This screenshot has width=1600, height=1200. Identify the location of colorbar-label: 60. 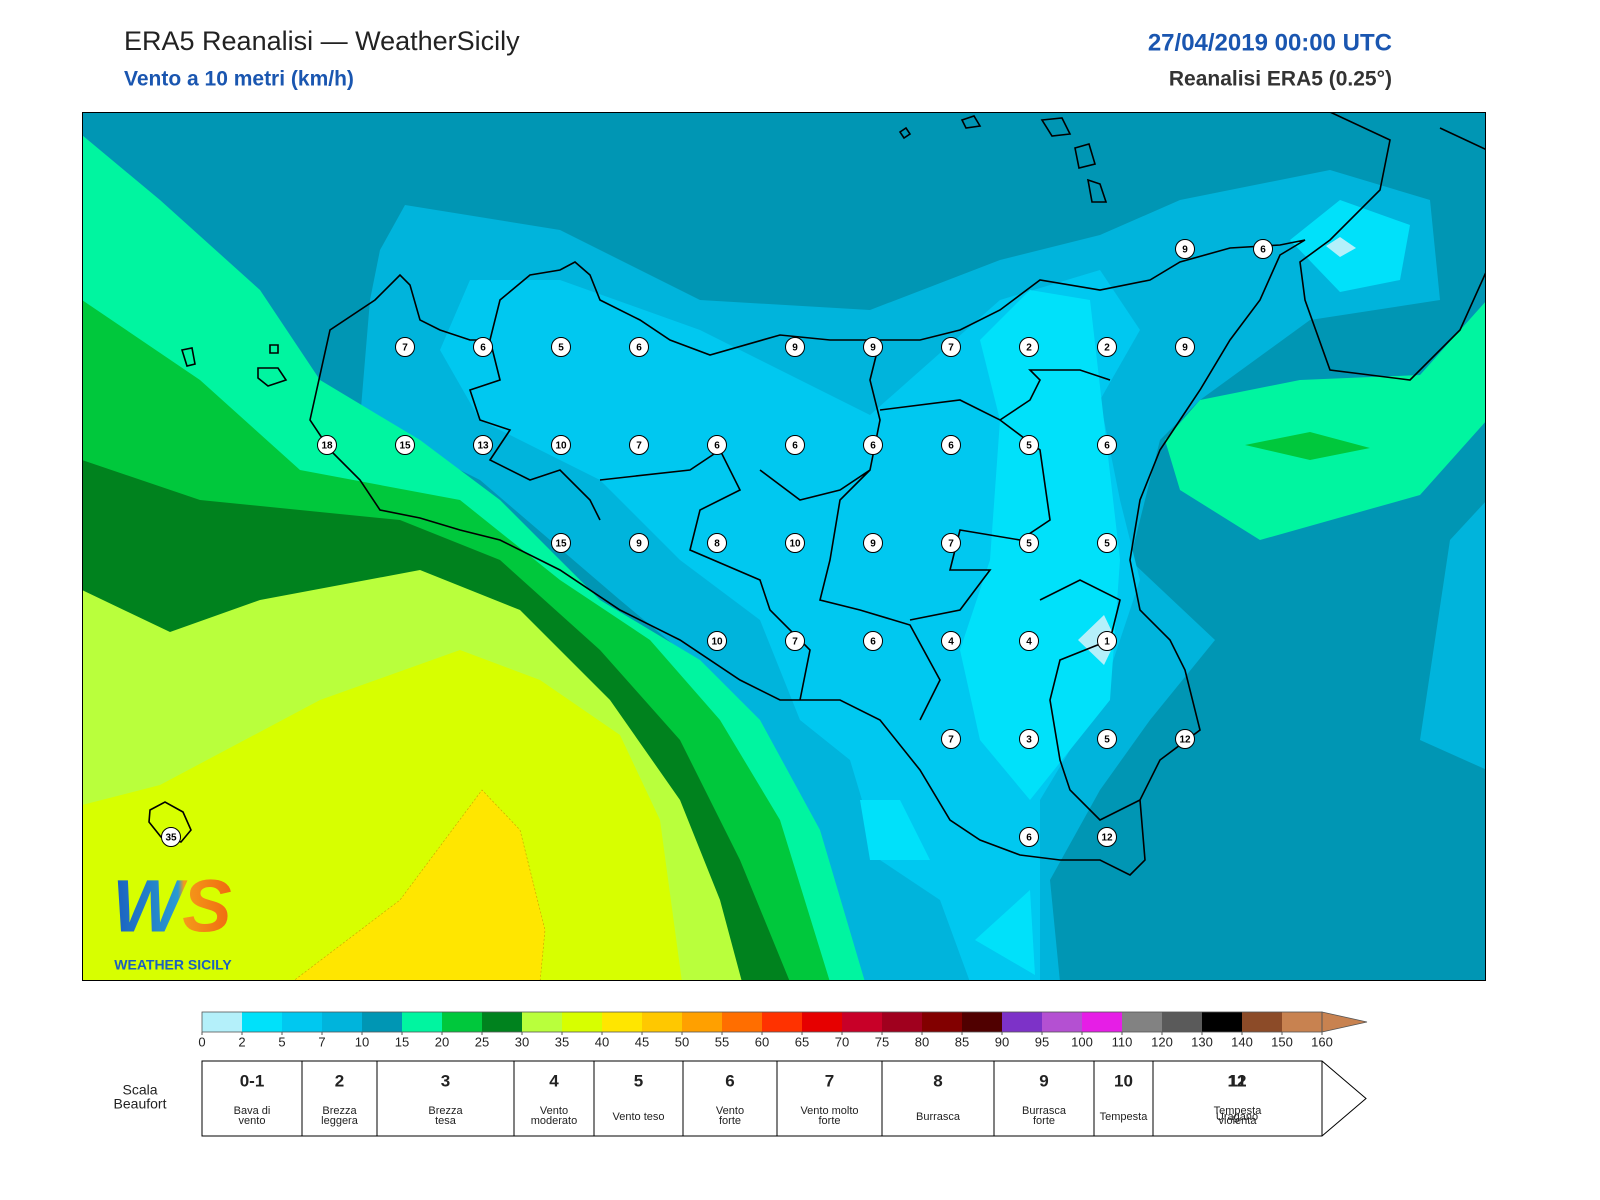
(762, 1041).